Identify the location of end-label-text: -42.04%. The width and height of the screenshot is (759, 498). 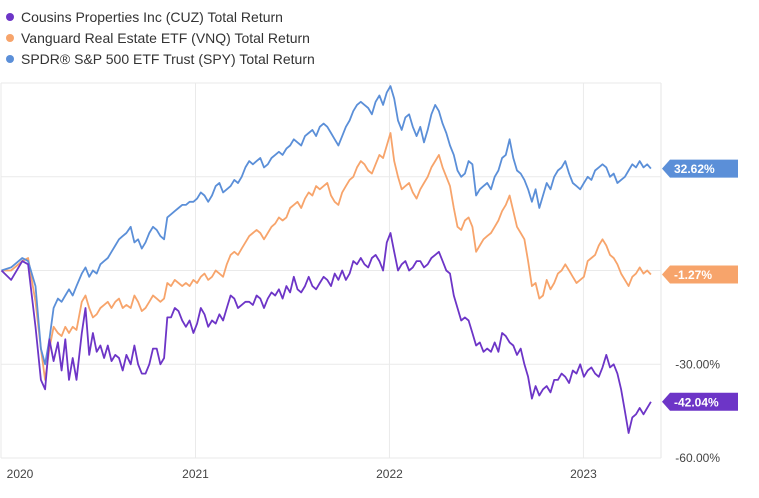
(696, 402).